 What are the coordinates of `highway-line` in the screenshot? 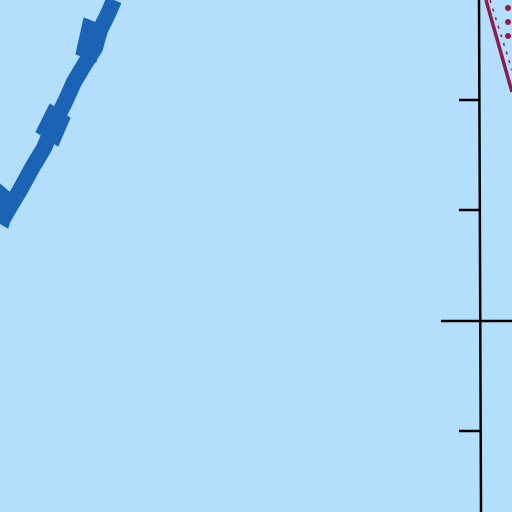 It's located at (61, 114).